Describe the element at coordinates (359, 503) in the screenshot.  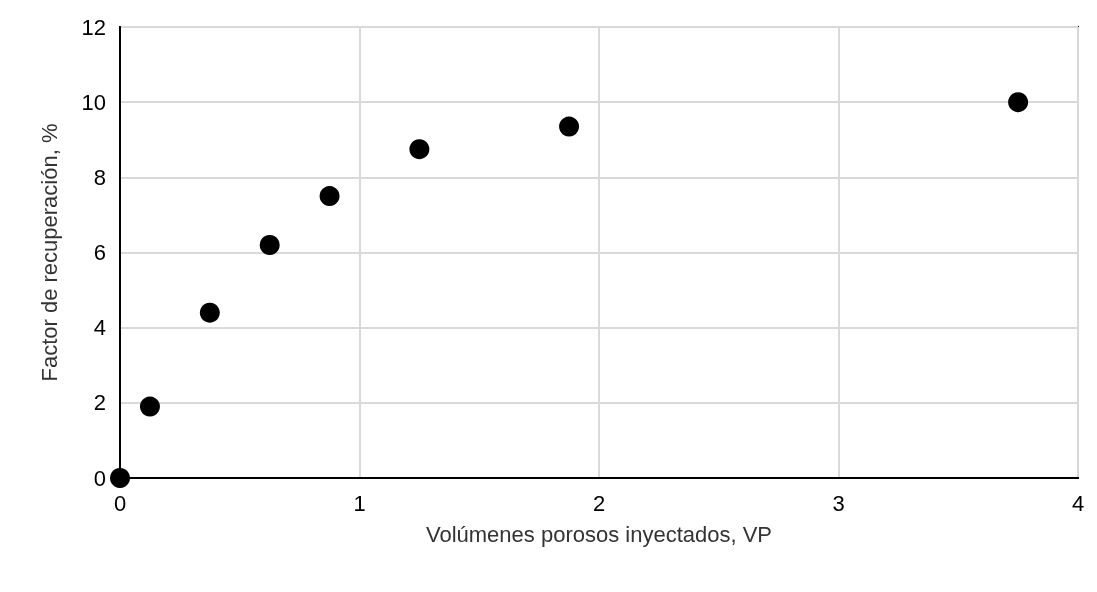
I see `x-tick-label: 1` at that location.